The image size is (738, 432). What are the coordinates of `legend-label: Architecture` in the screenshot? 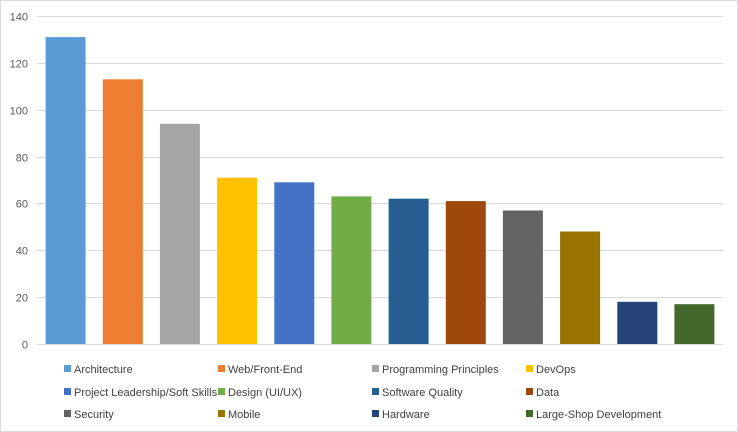 It's located at (103, 370).